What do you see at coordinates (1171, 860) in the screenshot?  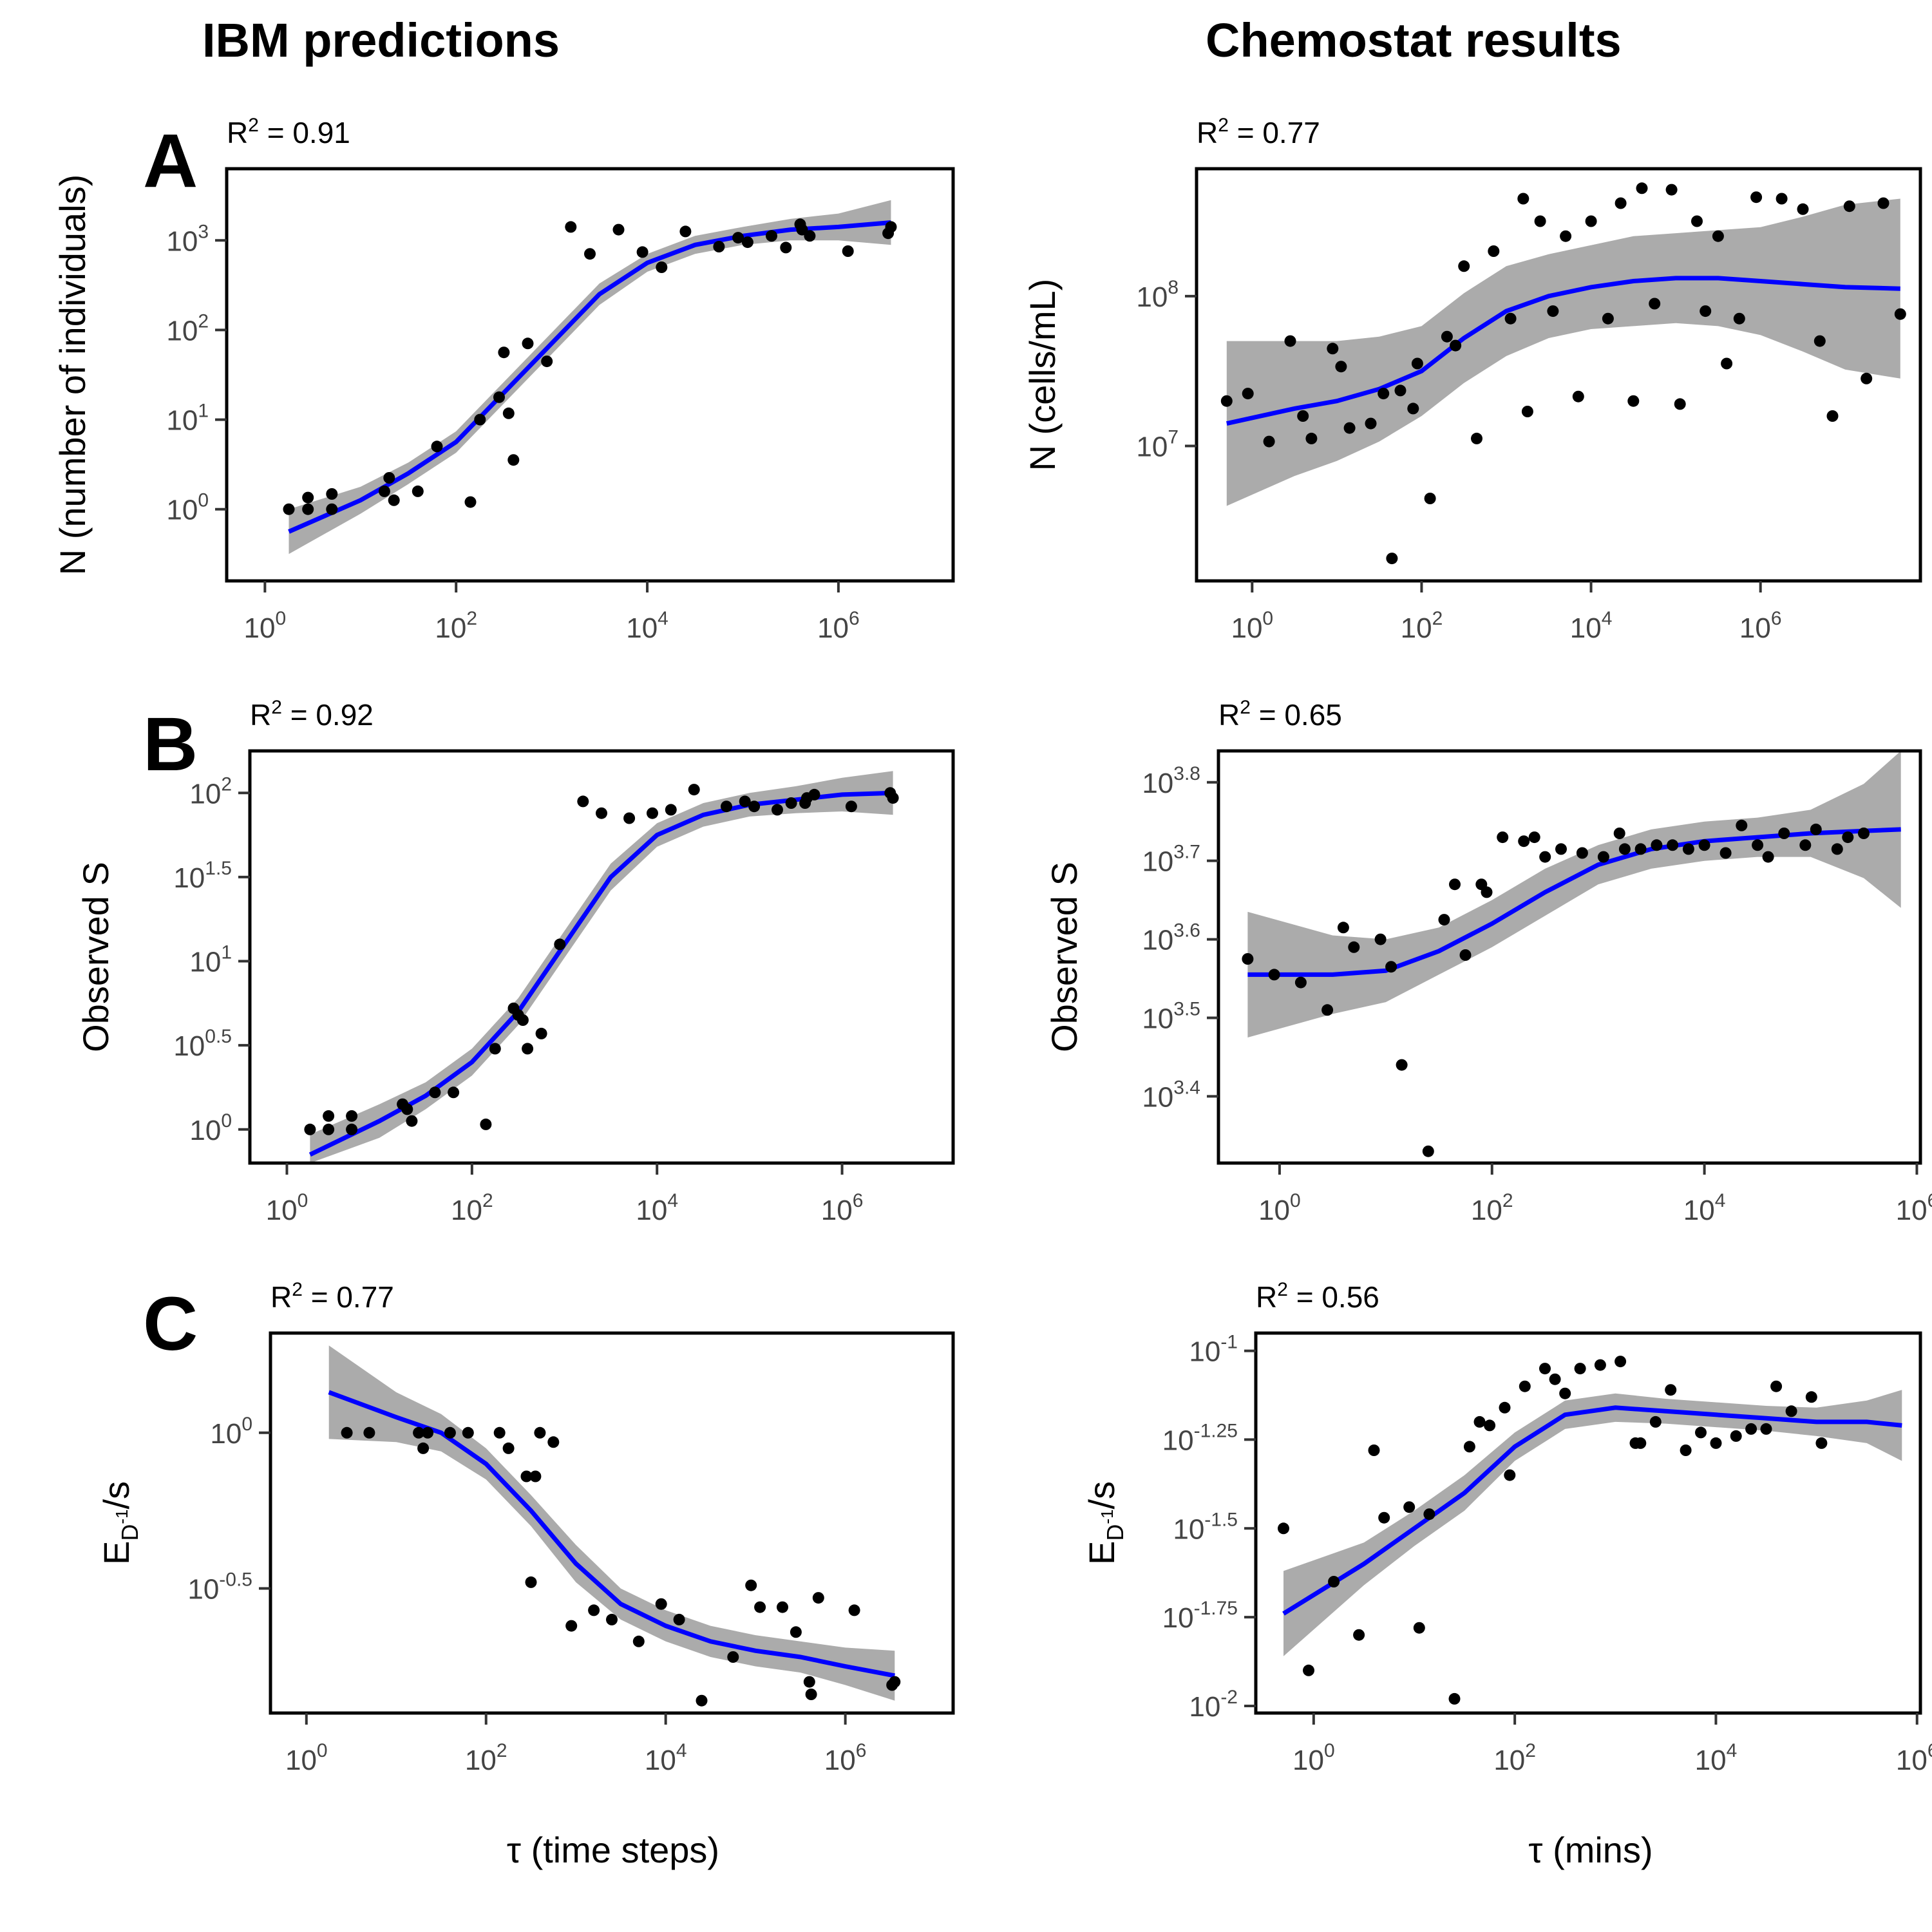 I see `y-tick-label: 103.7` at bounding box center [1171, 860].